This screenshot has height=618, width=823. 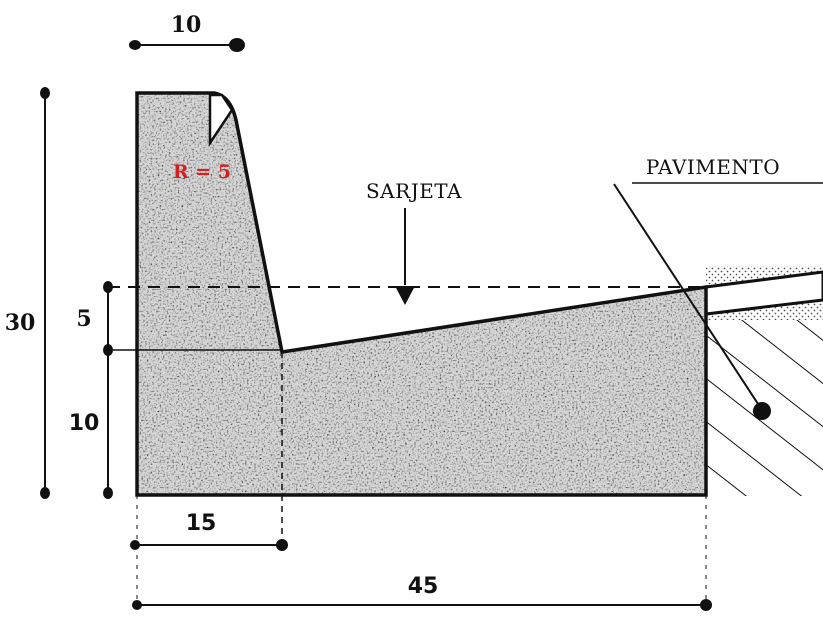 I want to click on pavement-label: PAVIMENTO, so click(x=713, y=167).